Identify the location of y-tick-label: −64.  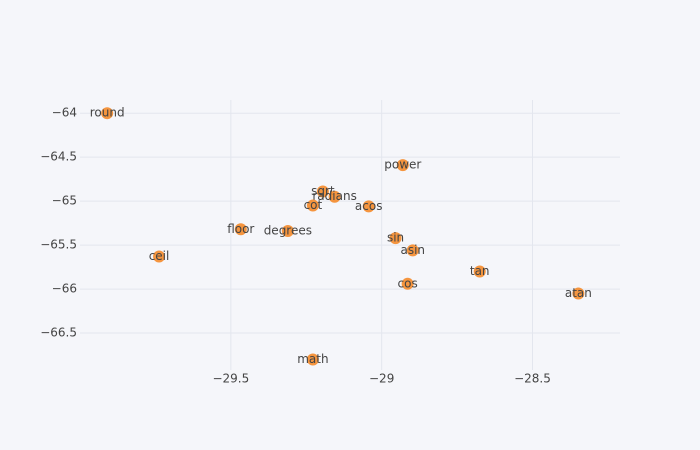
(64, 113).